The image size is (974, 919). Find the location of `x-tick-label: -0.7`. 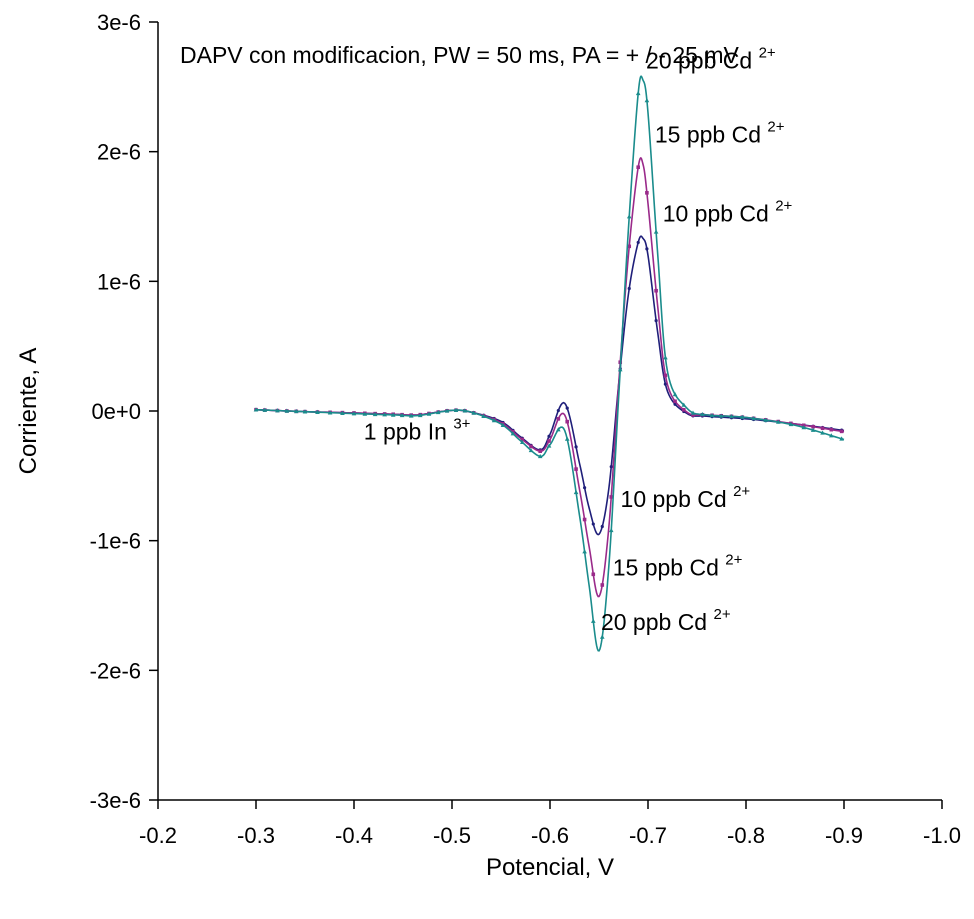

x-tick-label: -0.7 is located at coordinates (648, 835).